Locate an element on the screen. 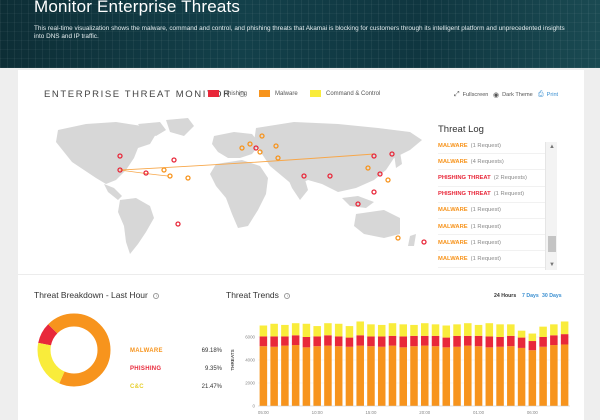 This screenshot has height=420, width=600. scroll-thumb is located at coordinates (552, 244).